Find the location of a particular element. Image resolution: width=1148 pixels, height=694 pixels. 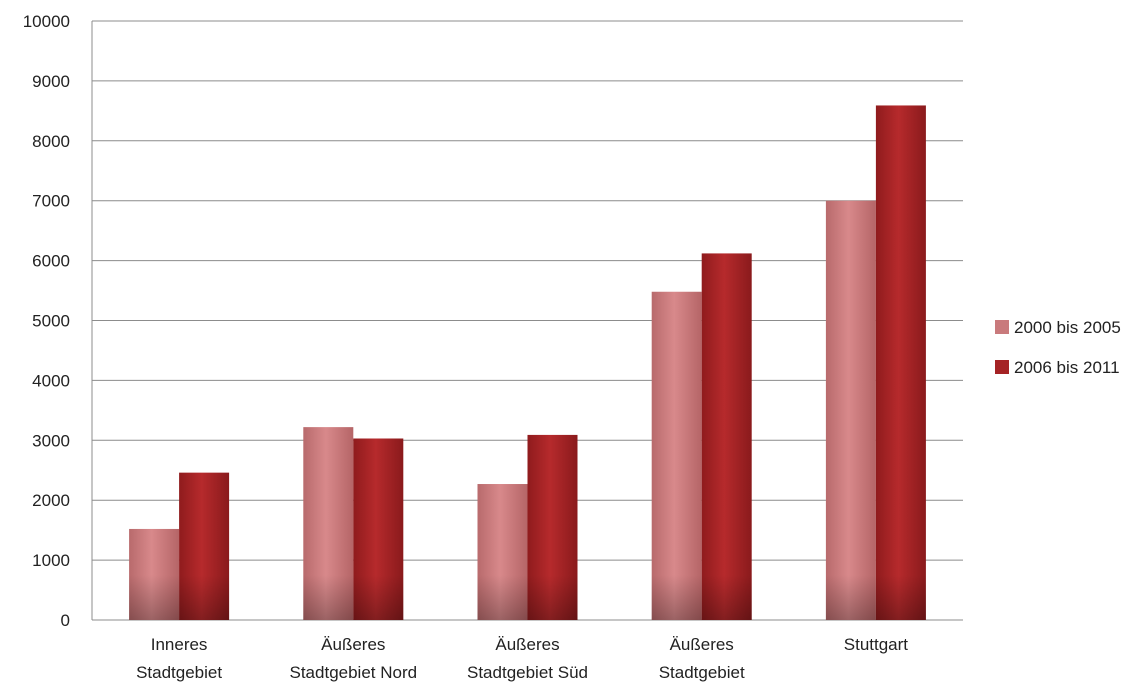

legend-label: 2006 bis 2011 is located at coordinates (1067, 367).